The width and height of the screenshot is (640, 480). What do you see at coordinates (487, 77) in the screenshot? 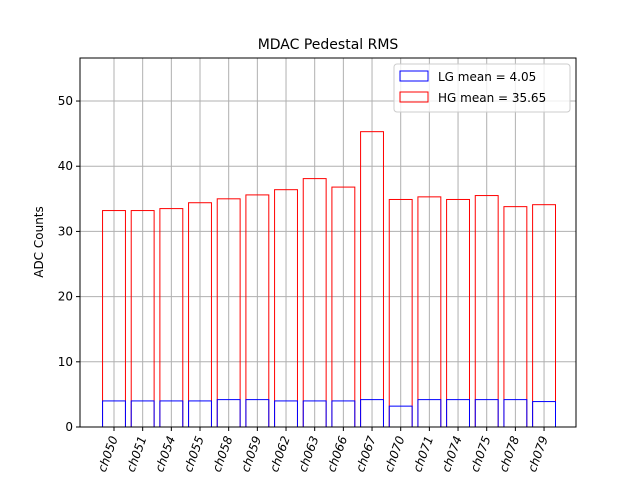
I see `legend-label: LG mean = 4.05` at bounding box center [487, 77].